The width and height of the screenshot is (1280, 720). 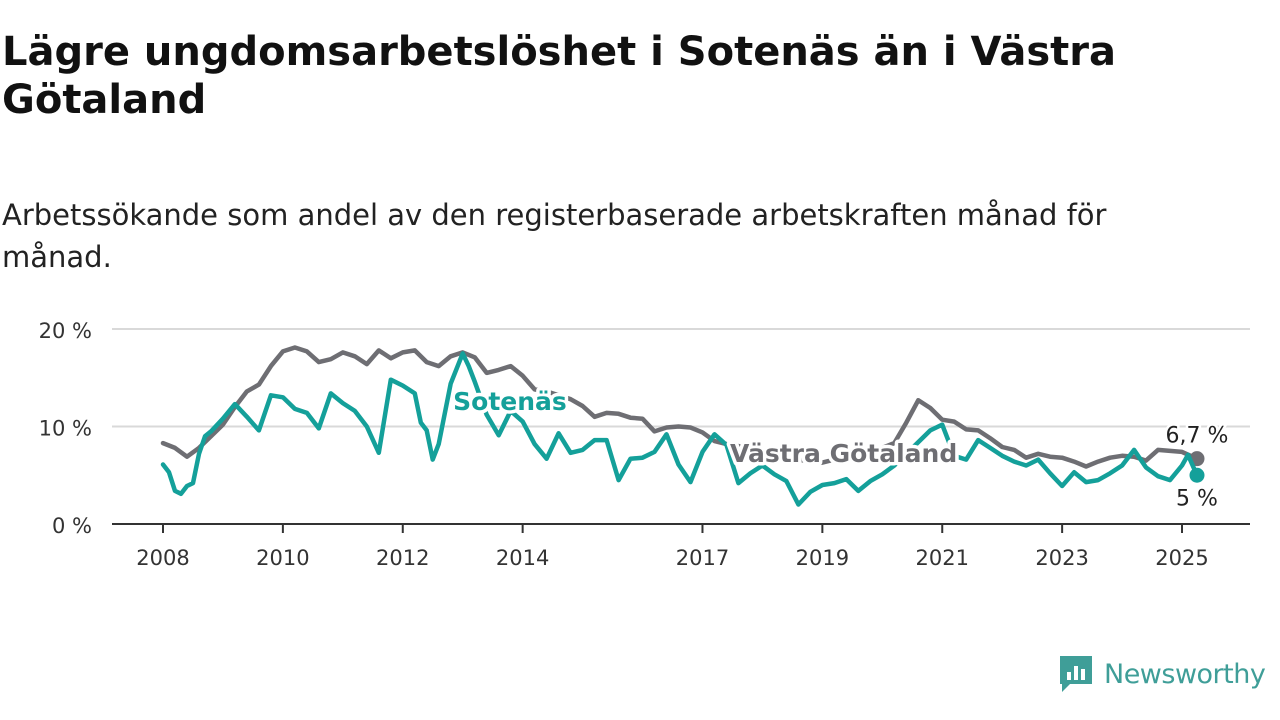 I want to click on series-label-0: Västra Götaland, so click(x=843, y=453).